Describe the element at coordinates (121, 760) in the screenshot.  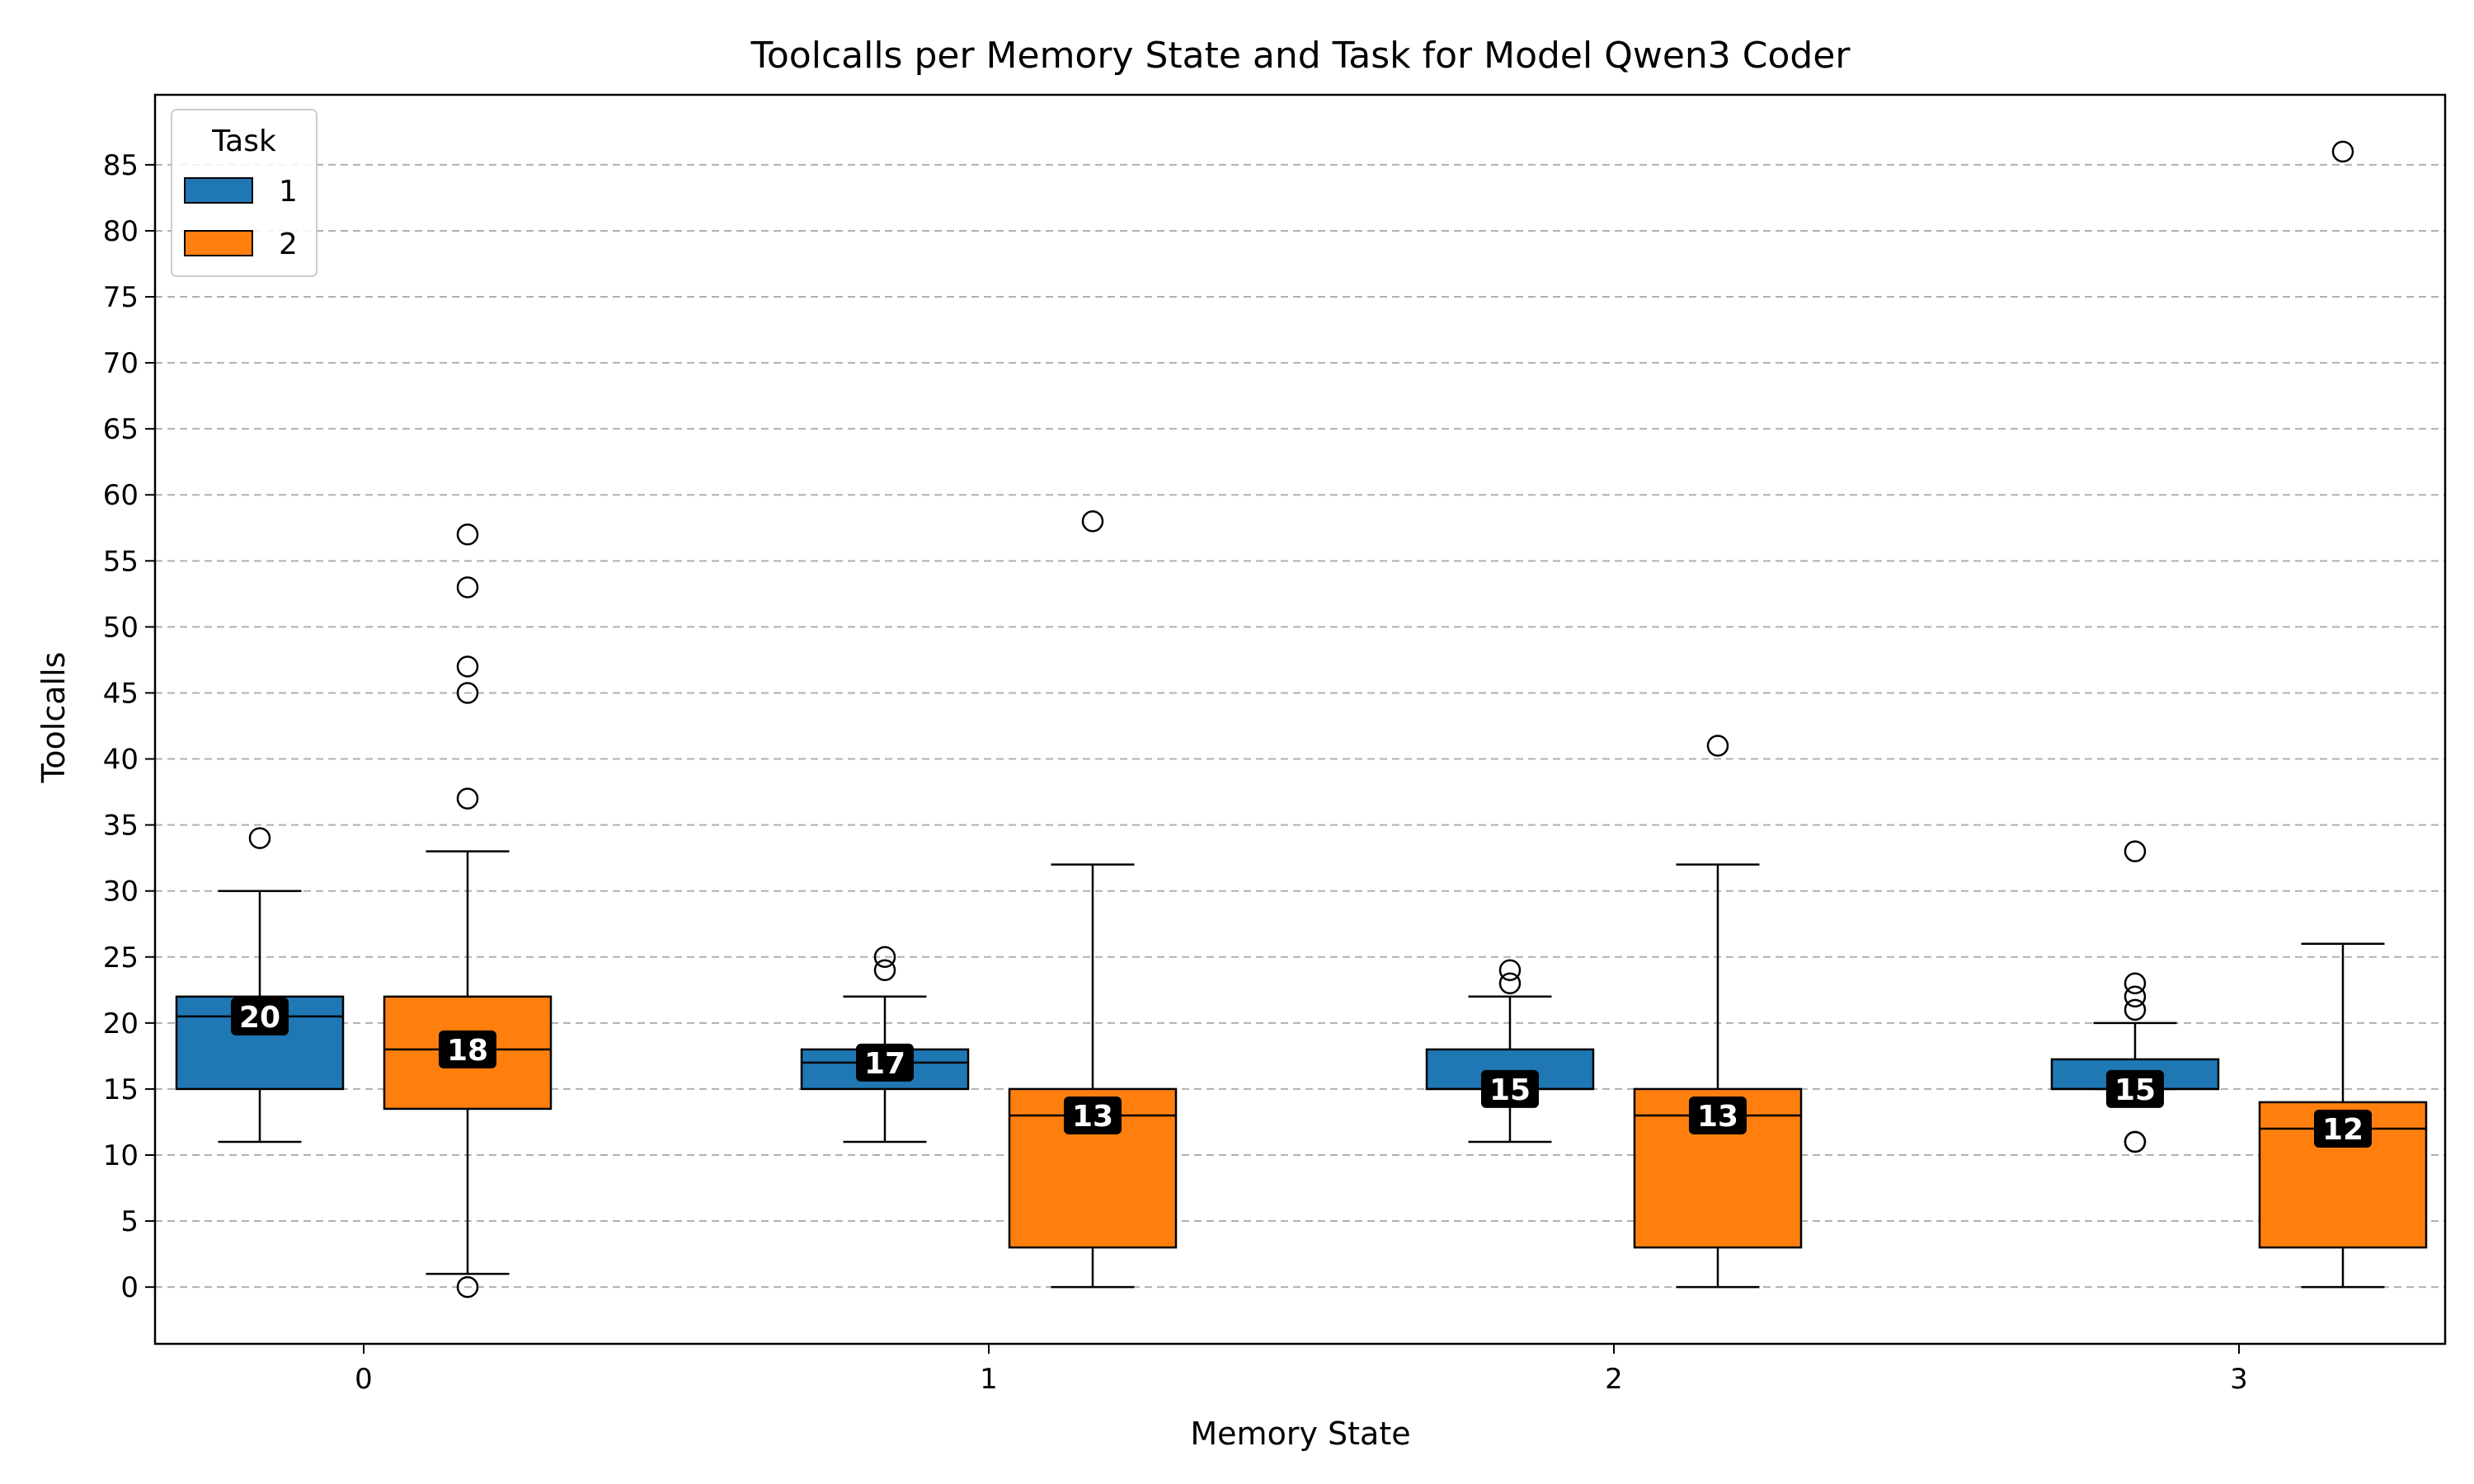
I see `y-tick-label: 40` at that location.